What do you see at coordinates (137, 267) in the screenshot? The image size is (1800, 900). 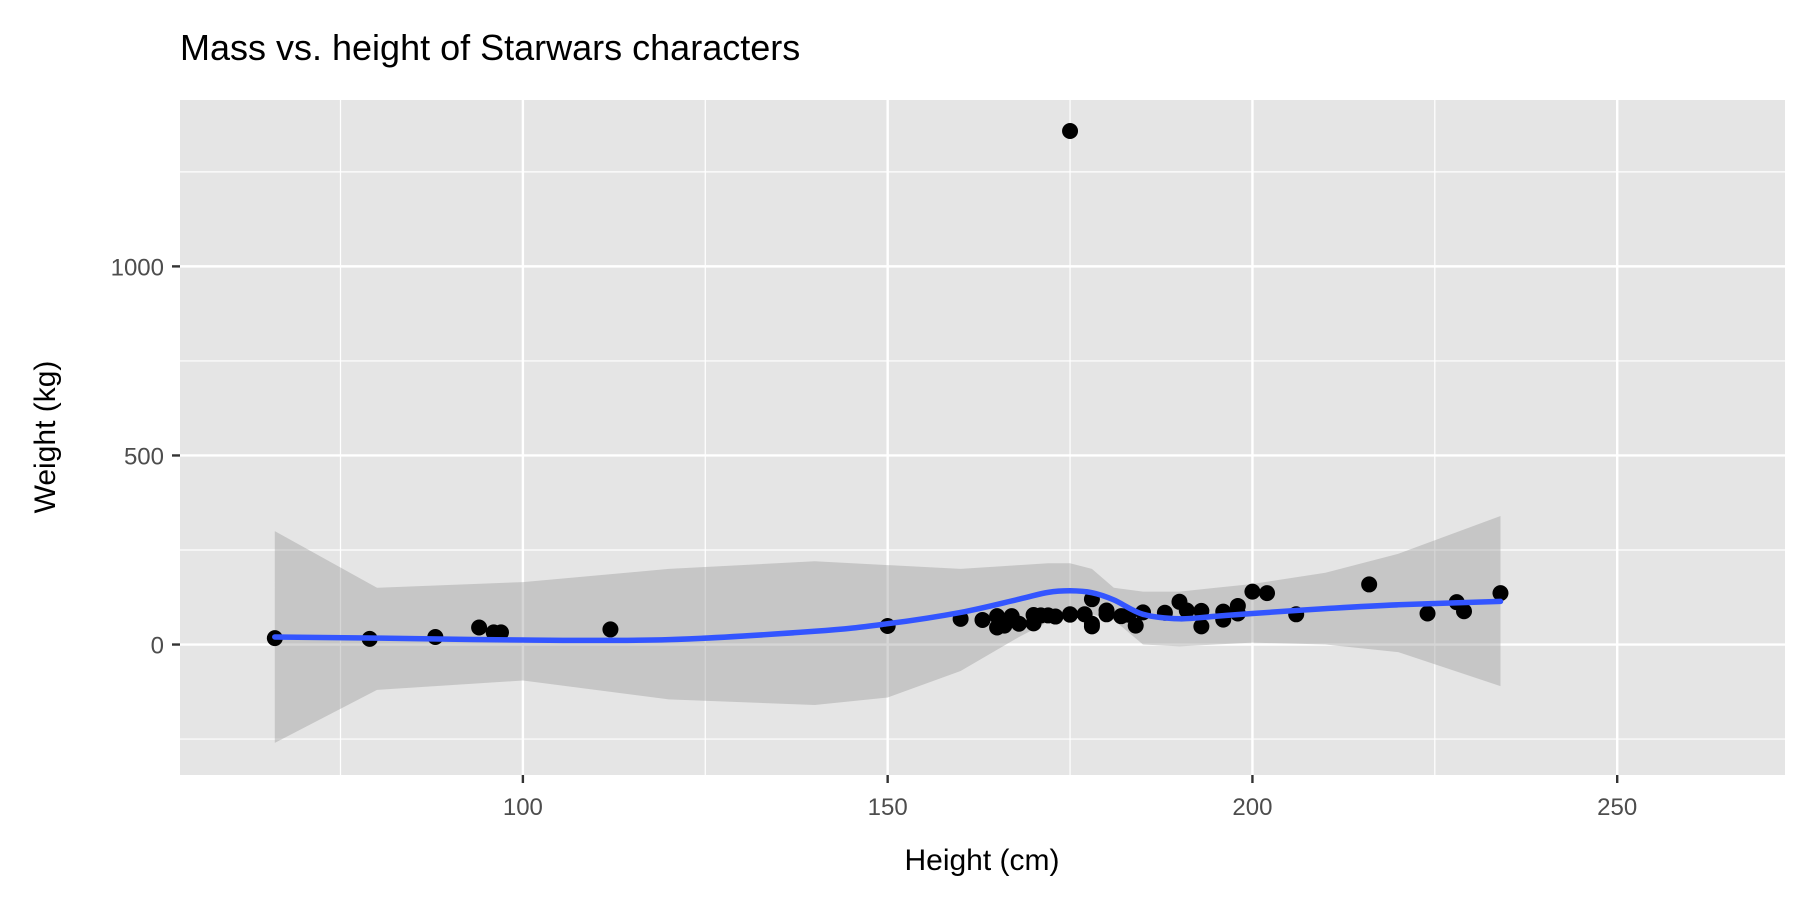 I see `y-tick-label: 1000` at bounding box center [137, 267].